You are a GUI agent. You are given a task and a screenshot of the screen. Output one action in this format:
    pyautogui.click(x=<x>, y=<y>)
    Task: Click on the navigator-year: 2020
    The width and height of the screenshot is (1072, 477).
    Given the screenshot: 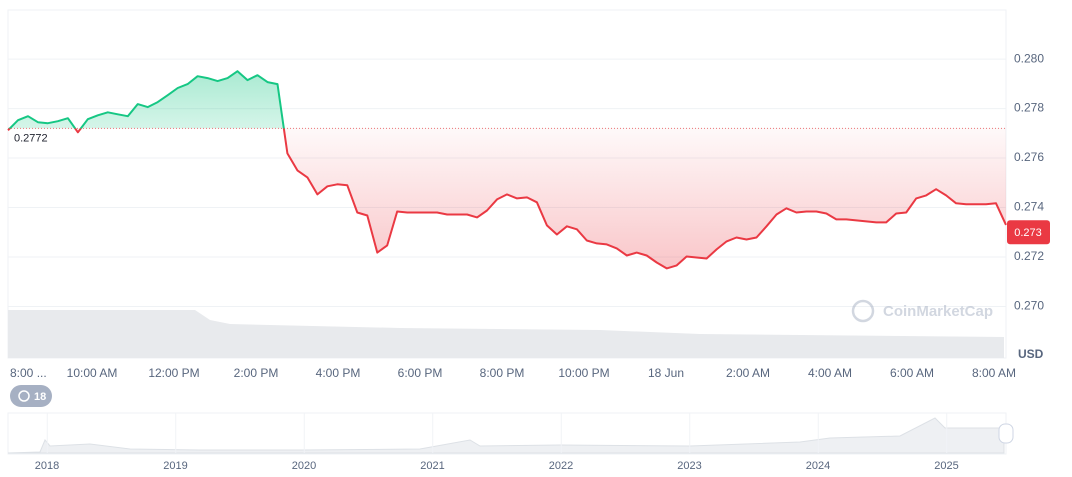 What is the action you would take?
    pyautogui.click(x=304, y=466)
    